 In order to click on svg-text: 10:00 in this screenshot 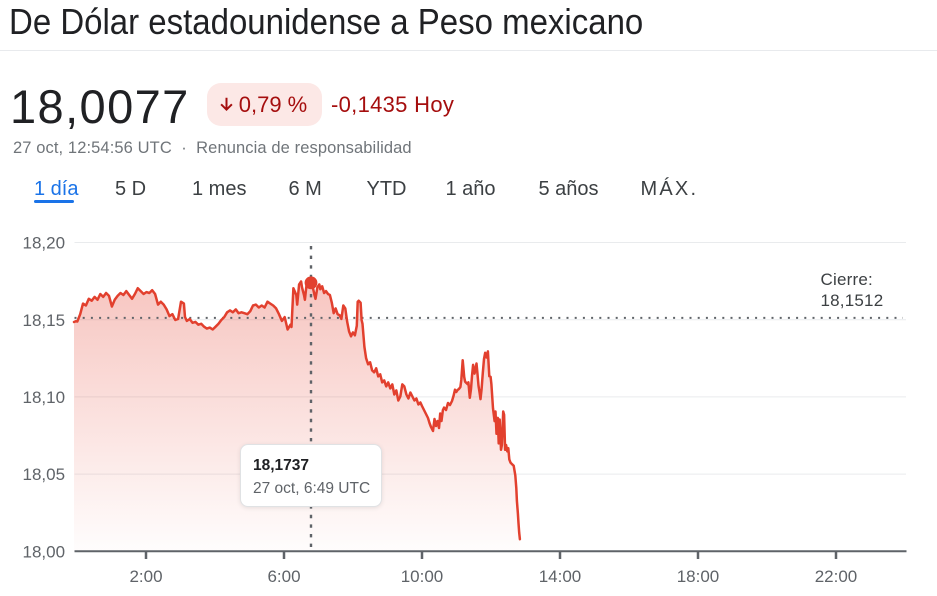, I will do `click(422, 576)`.